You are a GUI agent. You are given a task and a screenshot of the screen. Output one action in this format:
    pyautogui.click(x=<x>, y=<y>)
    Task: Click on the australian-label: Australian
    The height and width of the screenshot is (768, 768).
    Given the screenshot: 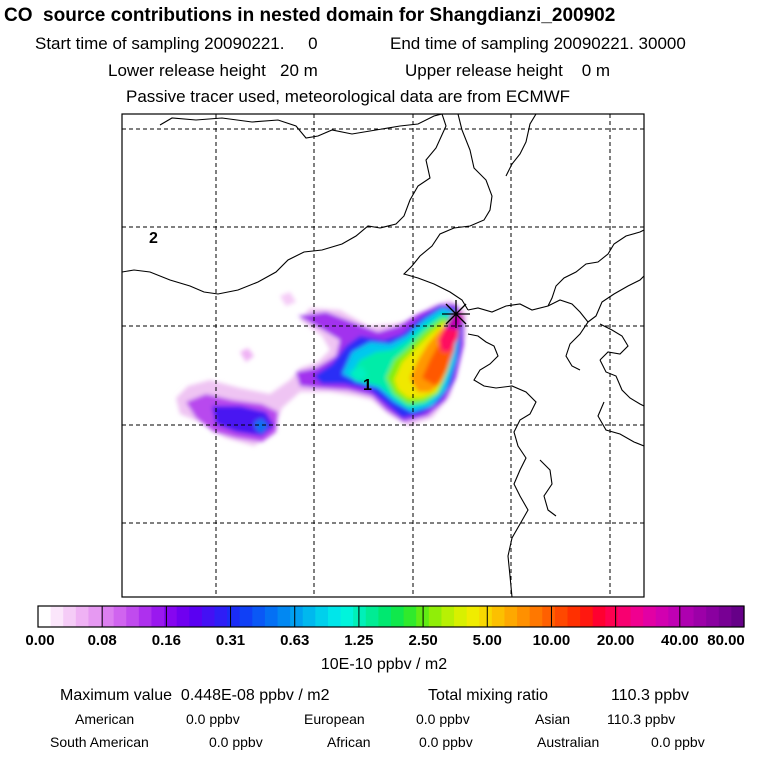 What is the action you would take?
    pyautogui.click(x=568, y=742)
    